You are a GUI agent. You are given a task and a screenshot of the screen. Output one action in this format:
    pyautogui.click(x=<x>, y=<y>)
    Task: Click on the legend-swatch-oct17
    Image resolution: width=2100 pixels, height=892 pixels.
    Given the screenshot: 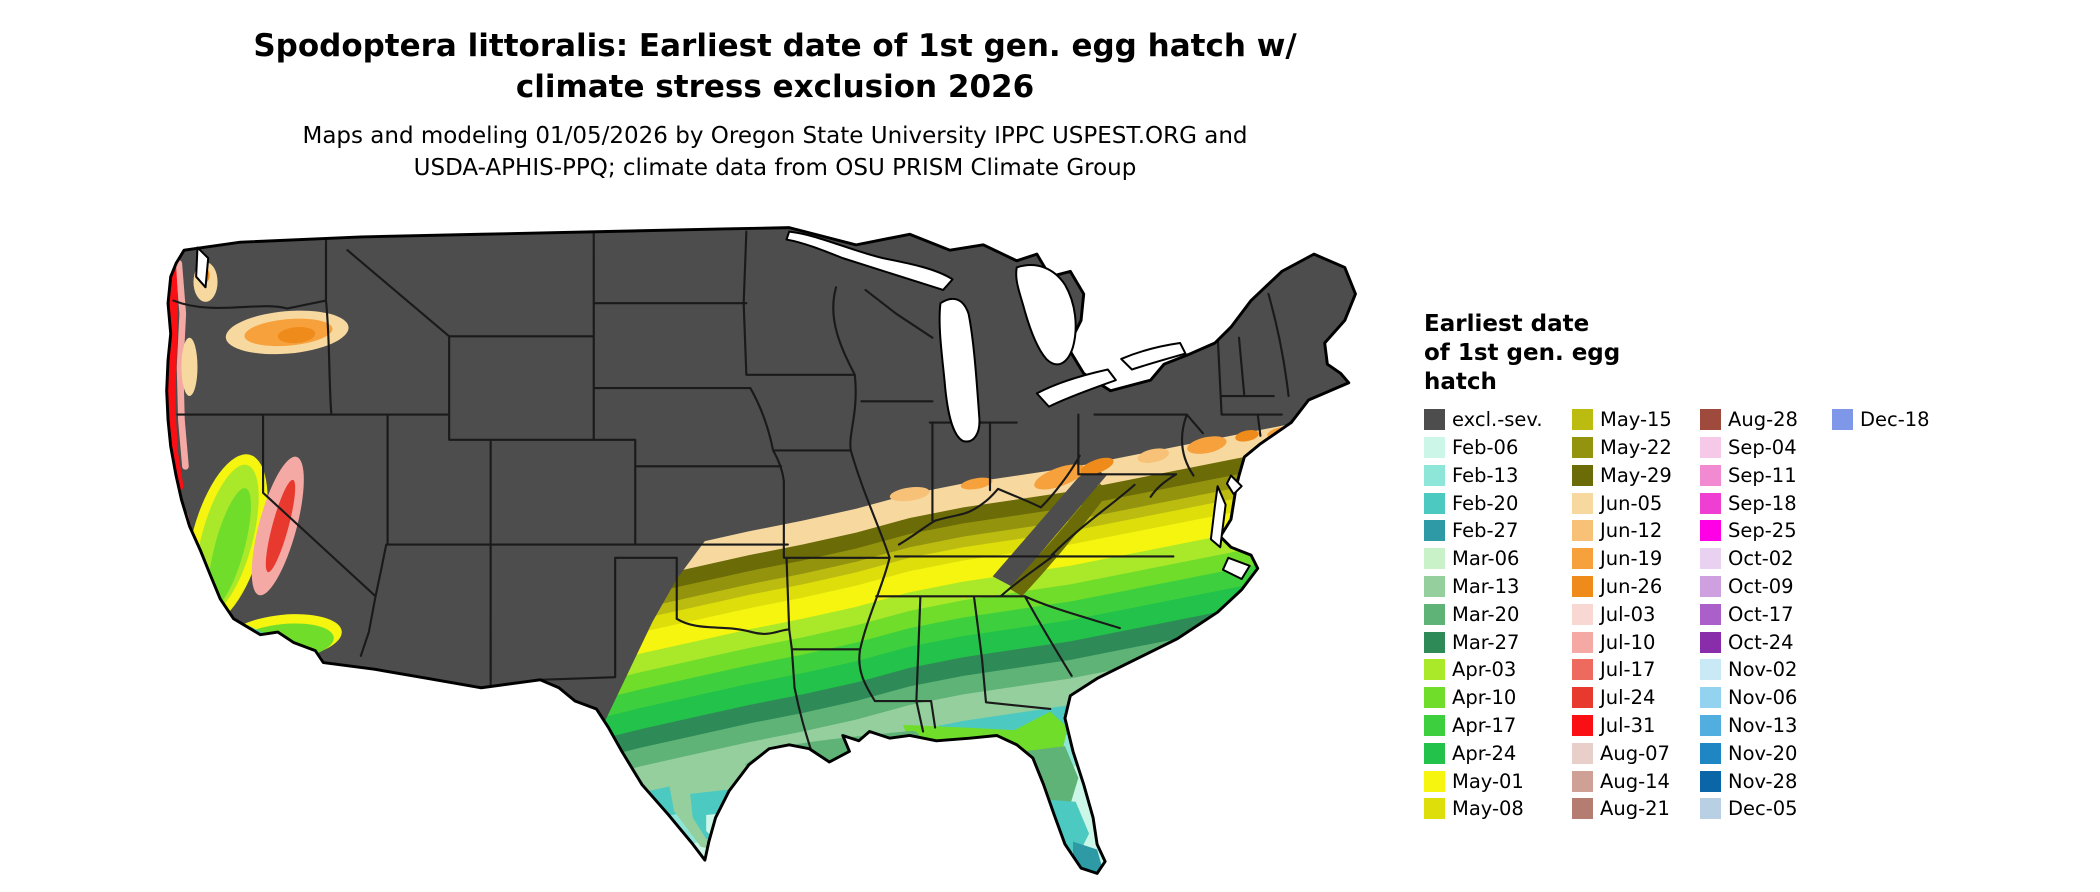 What is the action you would take?
    pyautogui.click(x=1710, y=614)
    